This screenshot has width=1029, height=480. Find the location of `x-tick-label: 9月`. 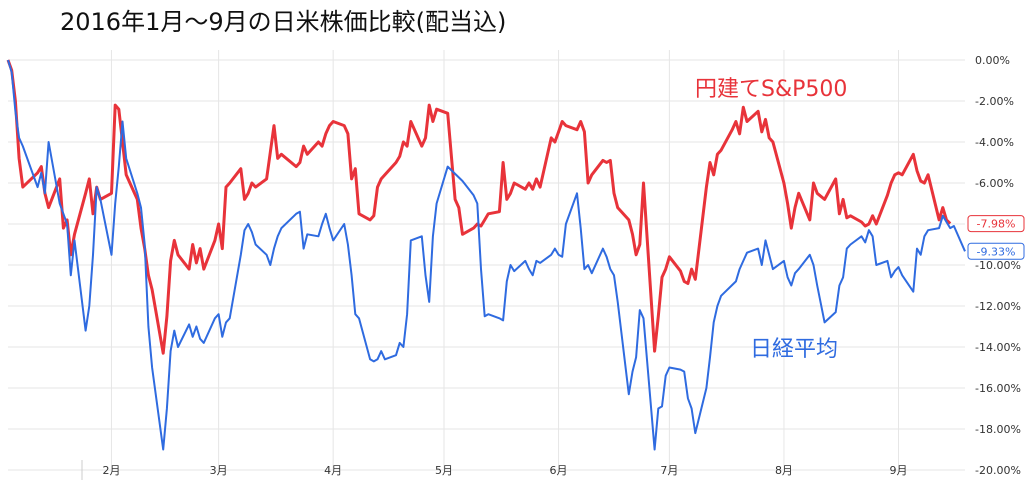

x-tick-label: 9月 is located at coordinates (898, 470).